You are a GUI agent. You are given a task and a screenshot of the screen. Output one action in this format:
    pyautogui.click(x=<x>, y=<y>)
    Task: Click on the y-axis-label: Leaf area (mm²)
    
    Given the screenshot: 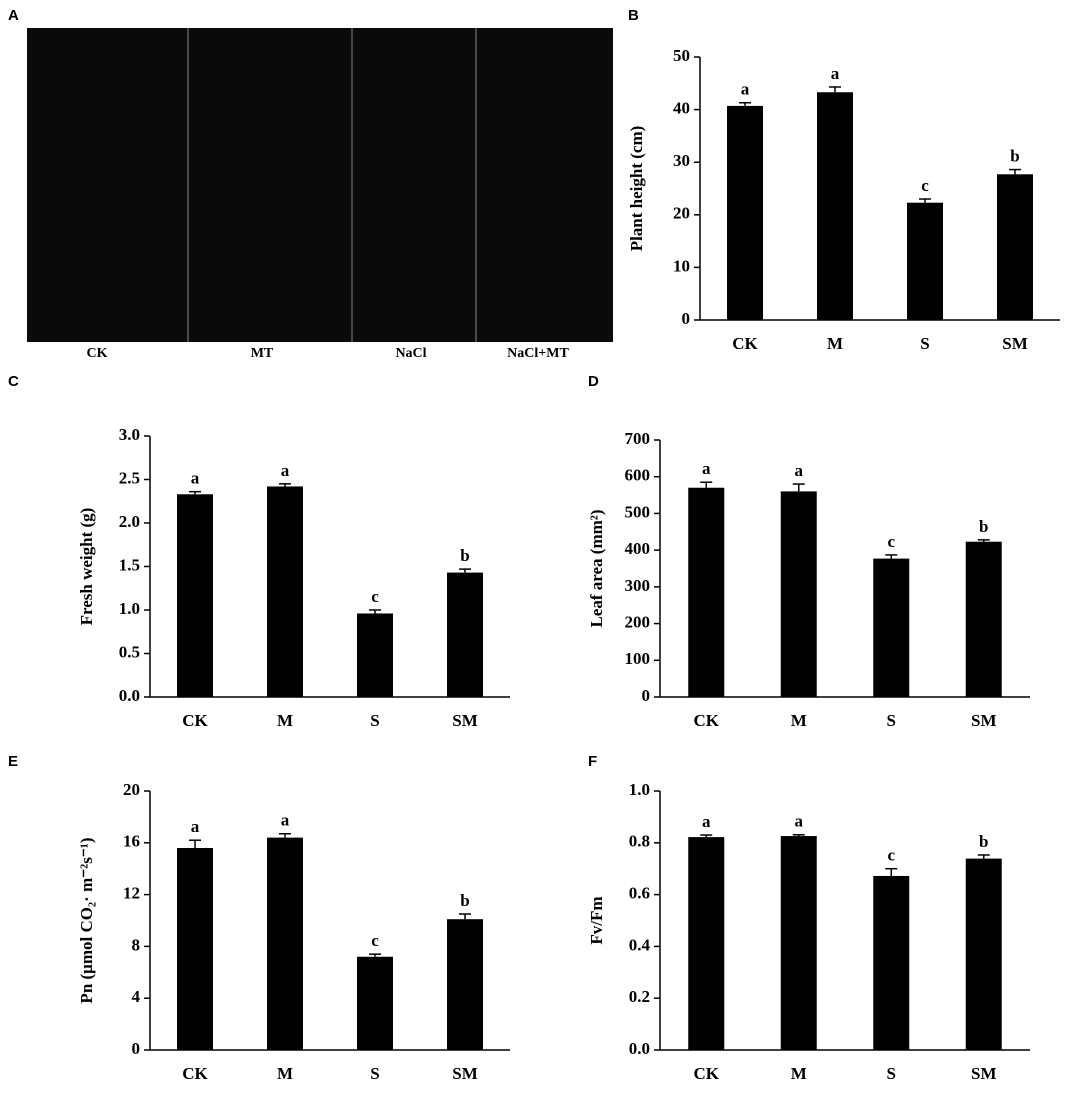 What is the action you would take?
    pyautogui.click(x=596, y=568)
    